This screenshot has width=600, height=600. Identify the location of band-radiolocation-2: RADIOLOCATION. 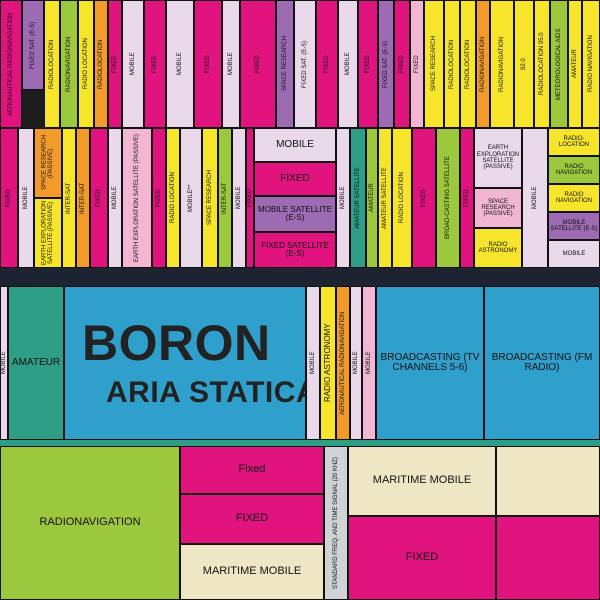
(101, 64).